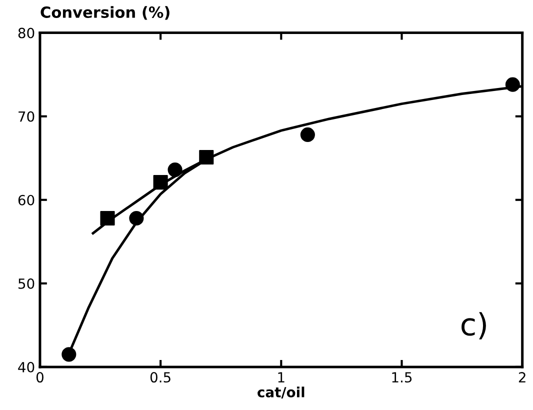  Describe the element at coordinates (26, 33) in the screenshot. I see `y-tick-label: 80` at that location.